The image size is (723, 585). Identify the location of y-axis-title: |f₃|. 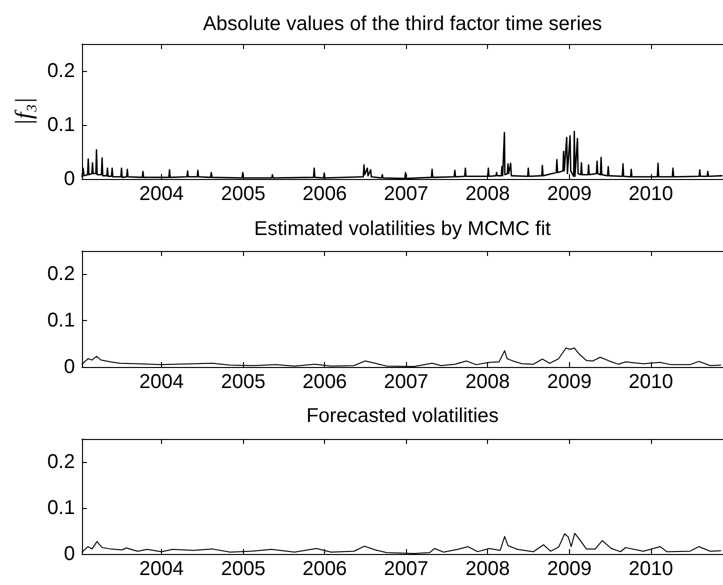
(24, 111).